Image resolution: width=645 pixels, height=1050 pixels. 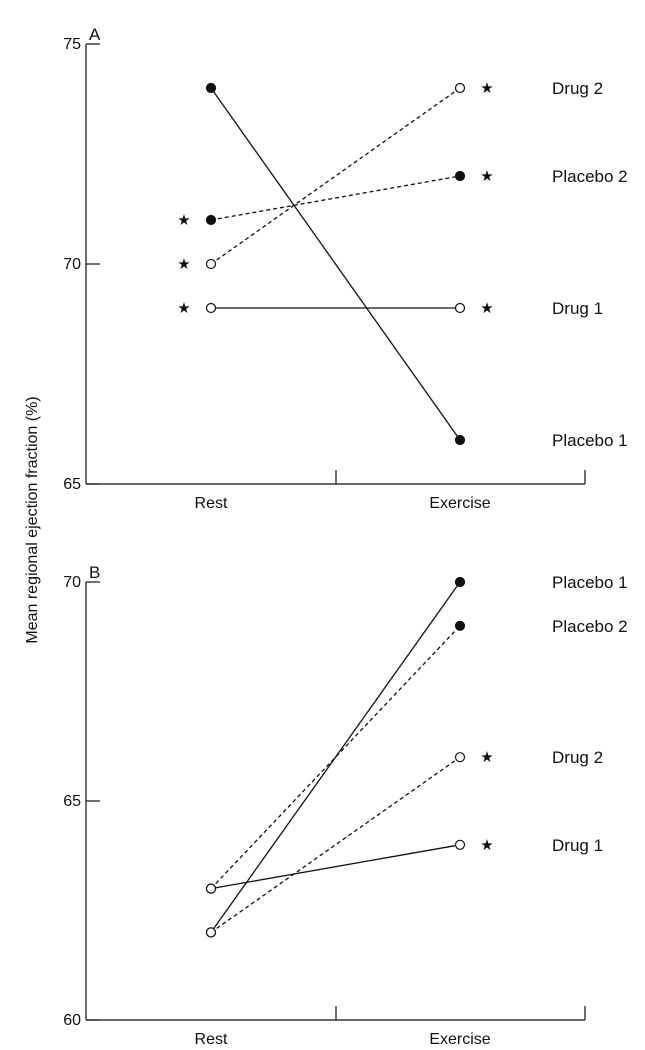 I want to click on y-tick-label: 60, so click(x=72, y=1020).